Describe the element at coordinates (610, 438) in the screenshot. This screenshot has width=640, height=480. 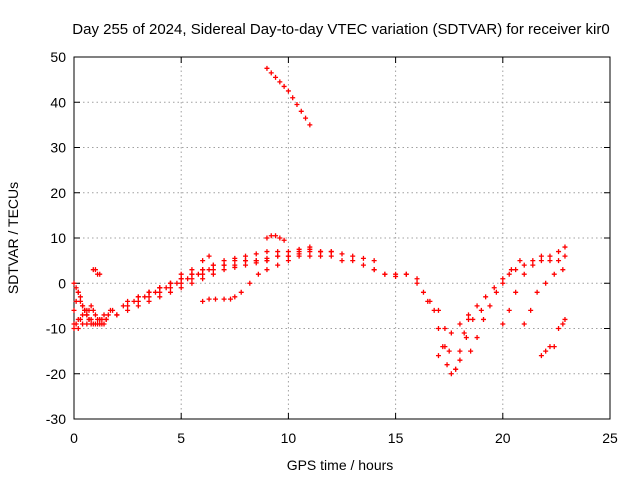
I see `x-tick-label: 25` at that location.